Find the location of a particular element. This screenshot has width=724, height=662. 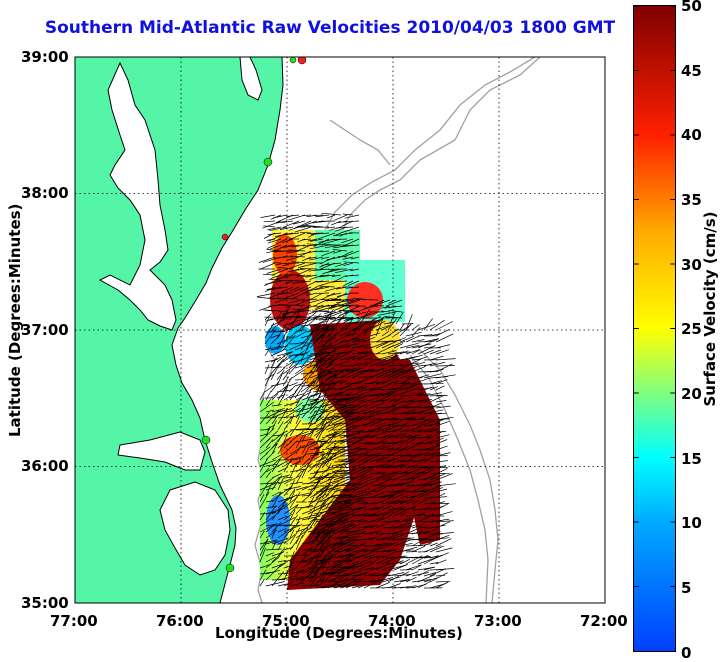

y-tick-label: 39:00 is located at coordinates (45, 57).